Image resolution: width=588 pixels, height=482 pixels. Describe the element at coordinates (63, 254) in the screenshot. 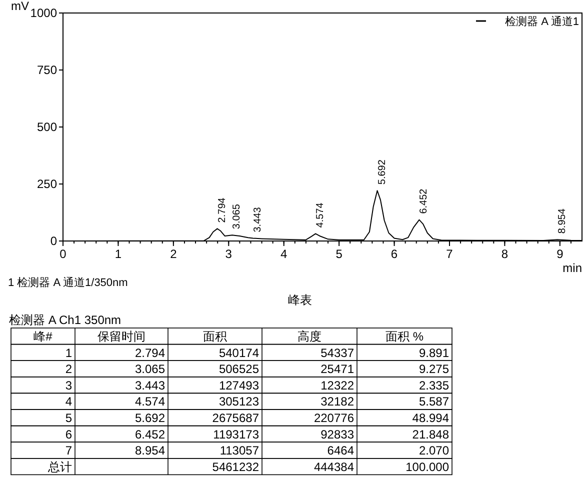

I see `x-tick-label: 0` at that location.